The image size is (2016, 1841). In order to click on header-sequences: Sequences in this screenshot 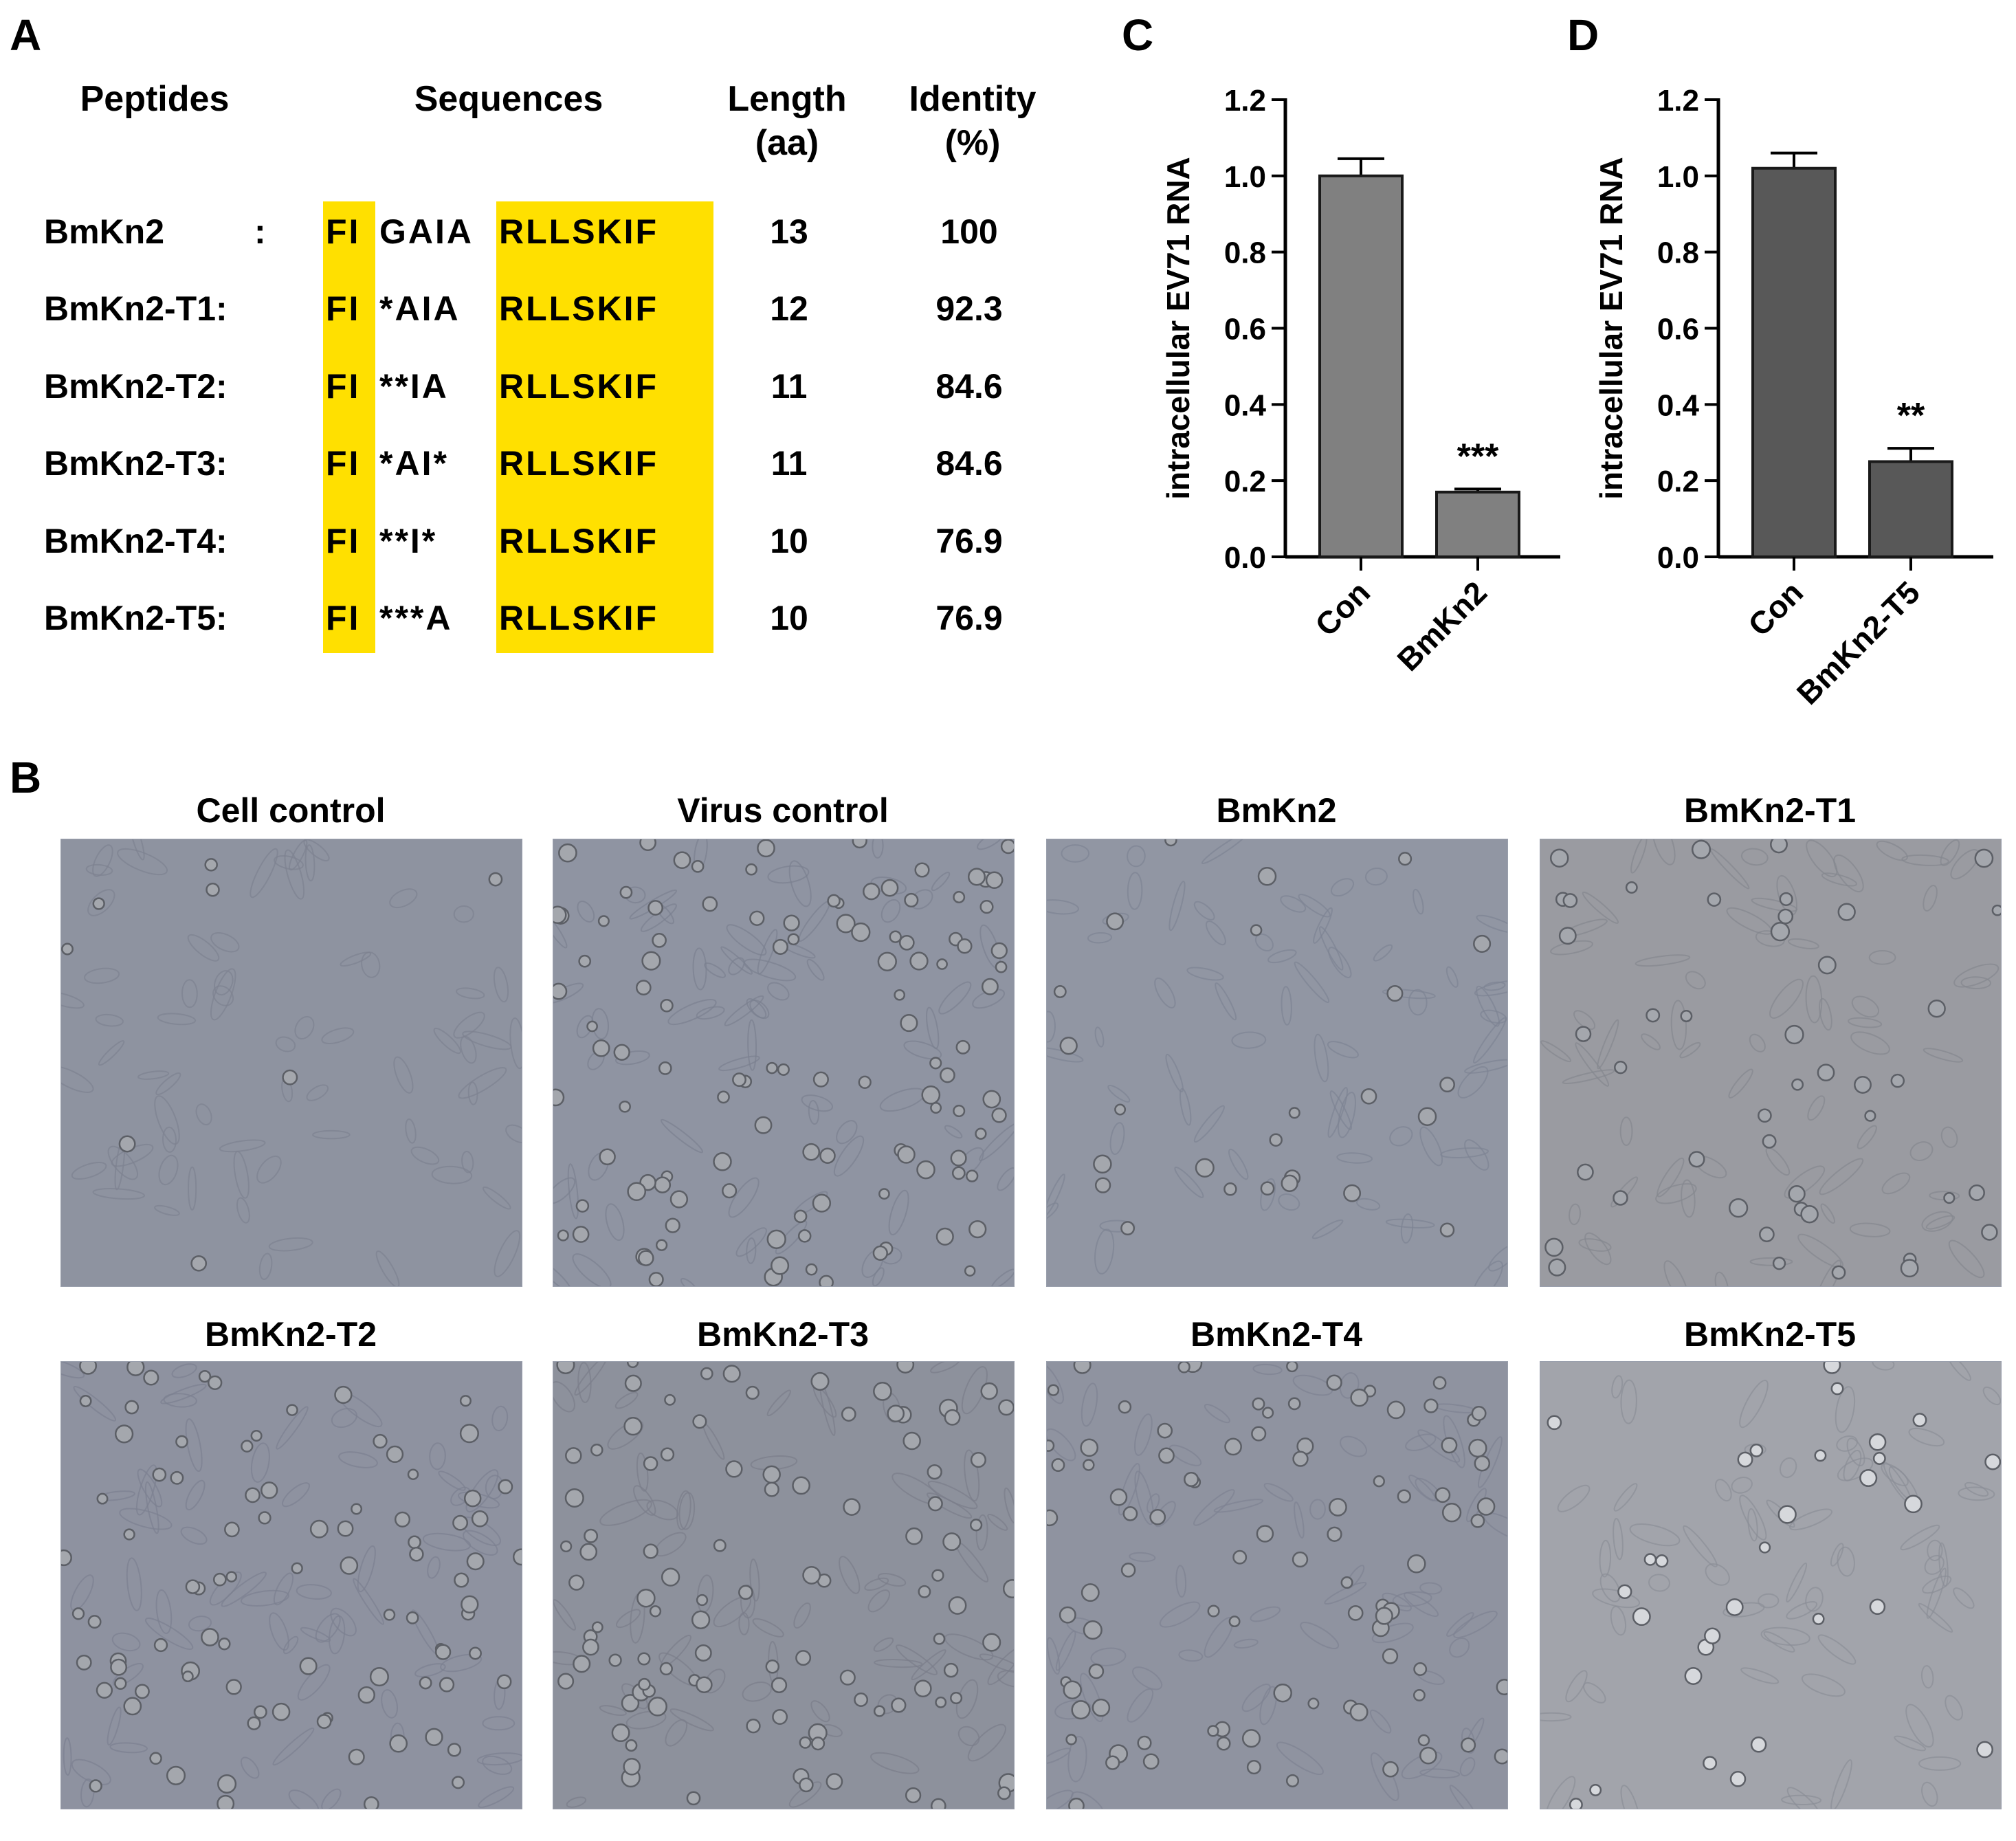, I will do `click(508, 99)`.